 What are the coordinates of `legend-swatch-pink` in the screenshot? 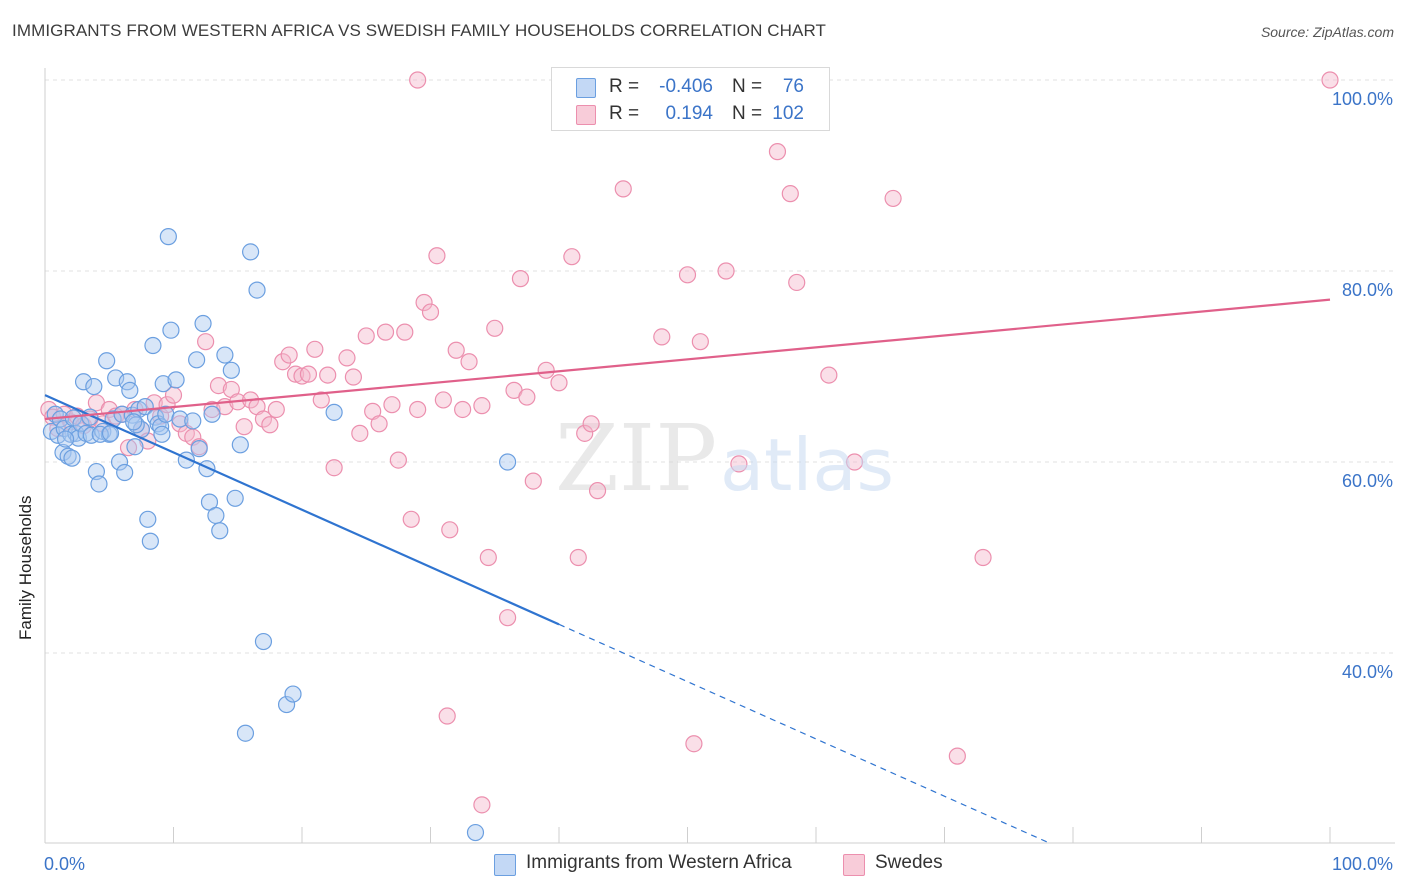 It's located at (586, 115).